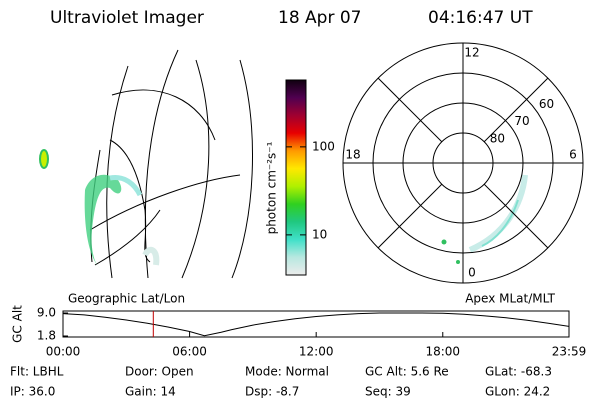 This screenshot has height=400, width=600. I want to click on info-field: IP: 36.0, so click(32, 392).